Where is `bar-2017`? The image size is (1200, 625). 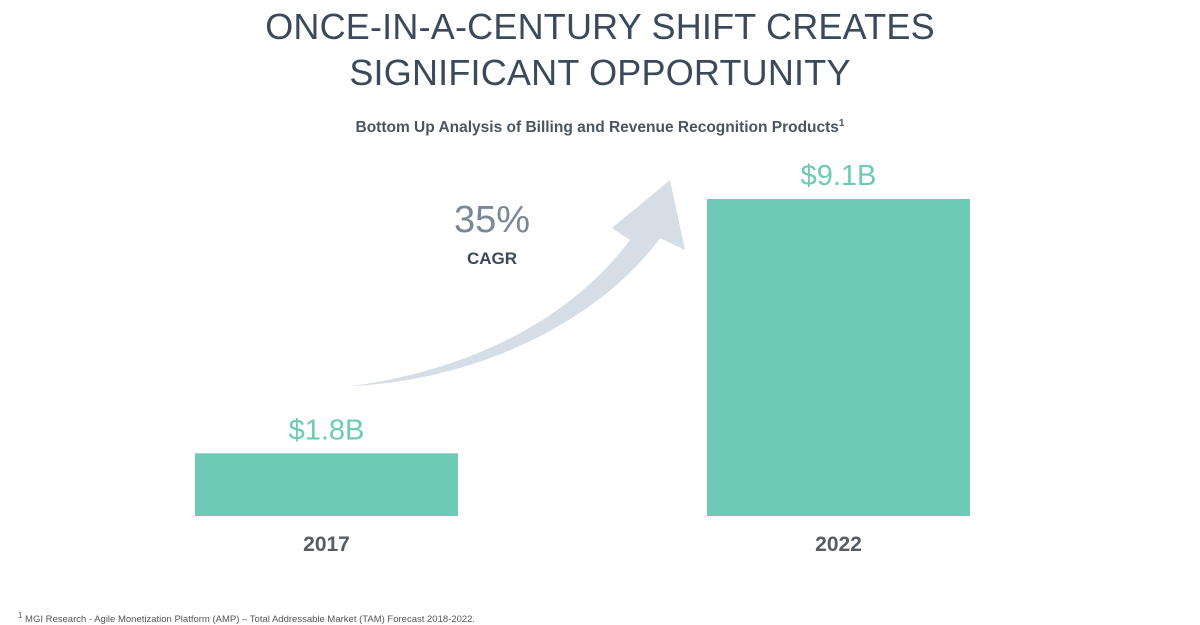
bar-2017 is located at coordinates (326, 484).